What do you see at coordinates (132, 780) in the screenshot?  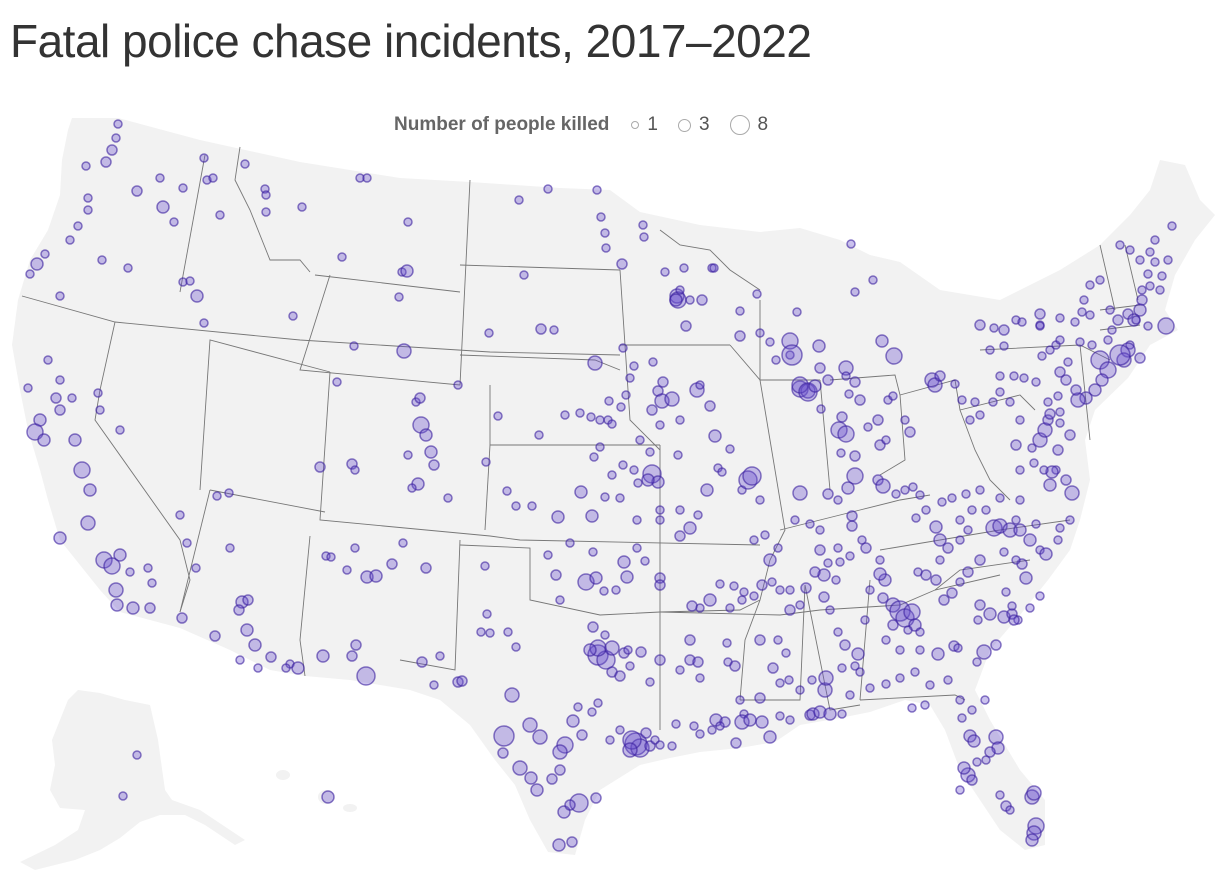 I see `alaska-land` at bounding box center [132, 780].